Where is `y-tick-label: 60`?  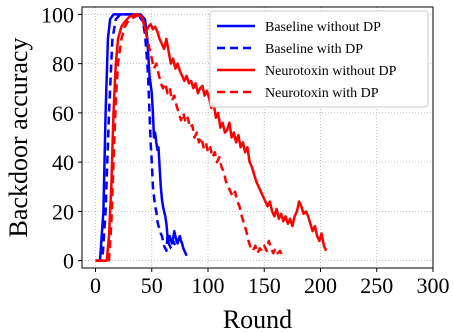
y-tick-label: 60 is located at coordinates (63, 113).